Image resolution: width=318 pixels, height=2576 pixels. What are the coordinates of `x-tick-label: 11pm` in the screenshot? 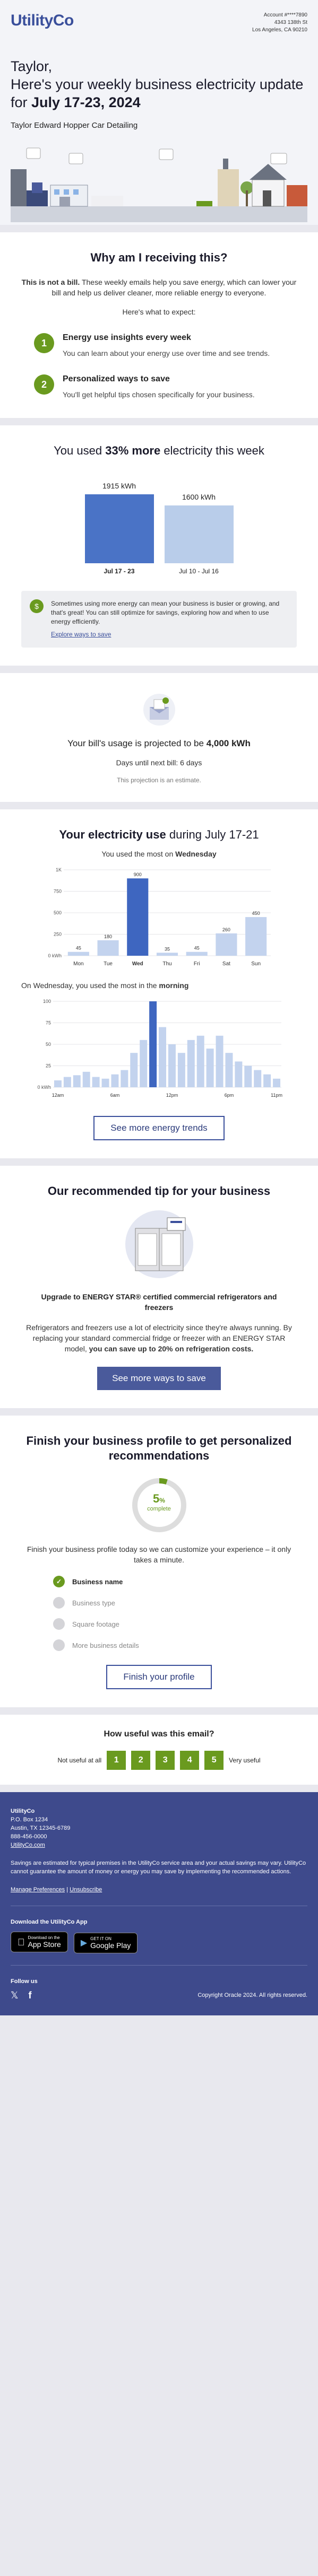 It's located at (276, 1095).